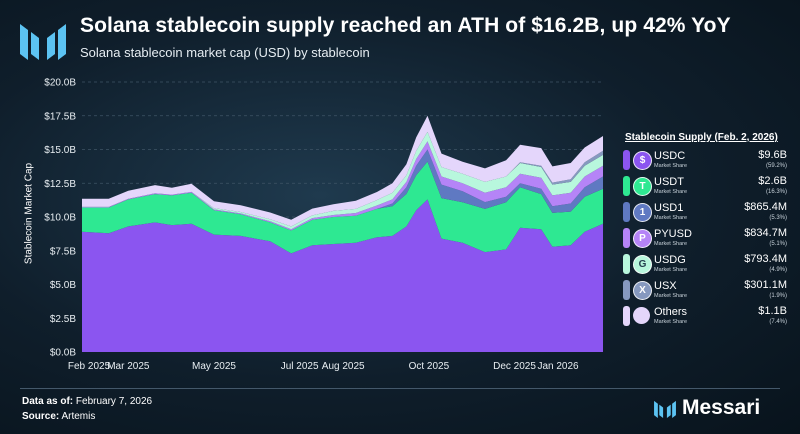  What do you see at coordinates (665, 286) in the screenshot?
I see `legend-name: USX` at bounding box center [665, 286].